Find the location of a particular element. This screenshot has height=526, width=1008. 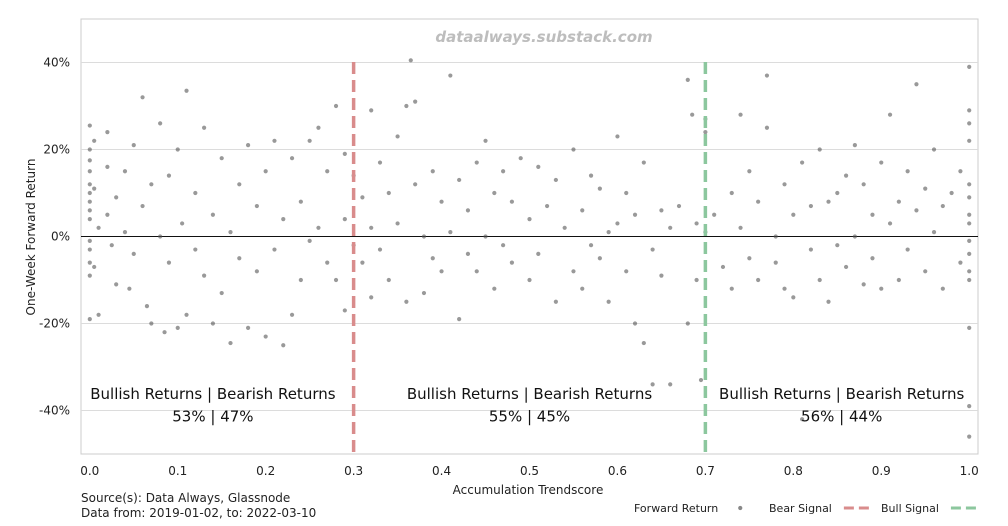

region-header-1: Bullish Returns | Bearish Returns is located at coordinates (529, 394).